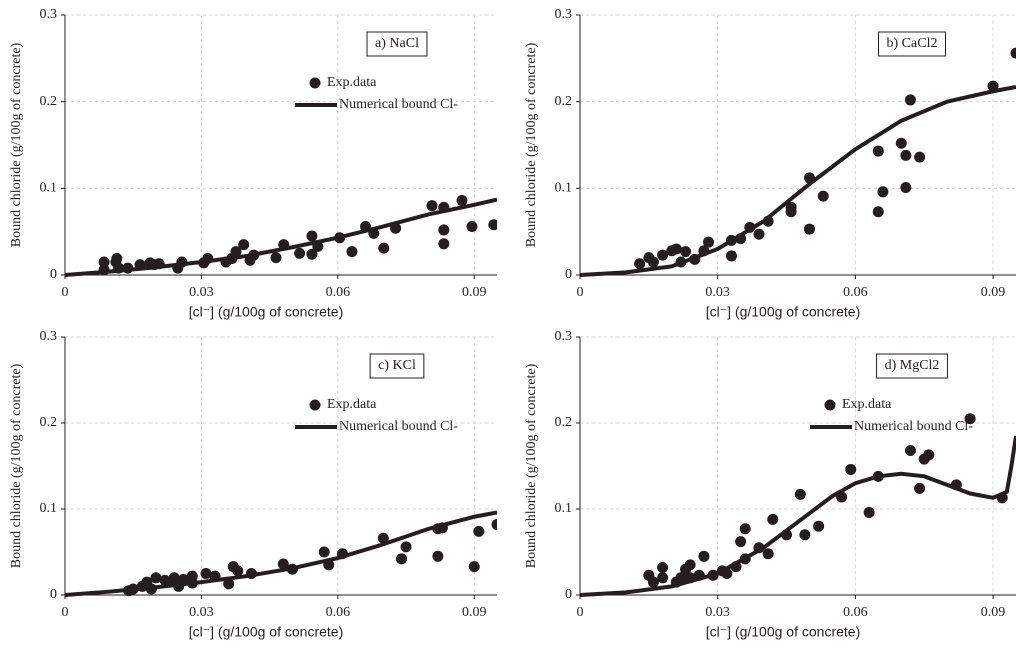 This screenshot has height=656, width=1016. I want to click on x-axis-label: [cl⁻] (g/100g of concrete), so click(266, 632).